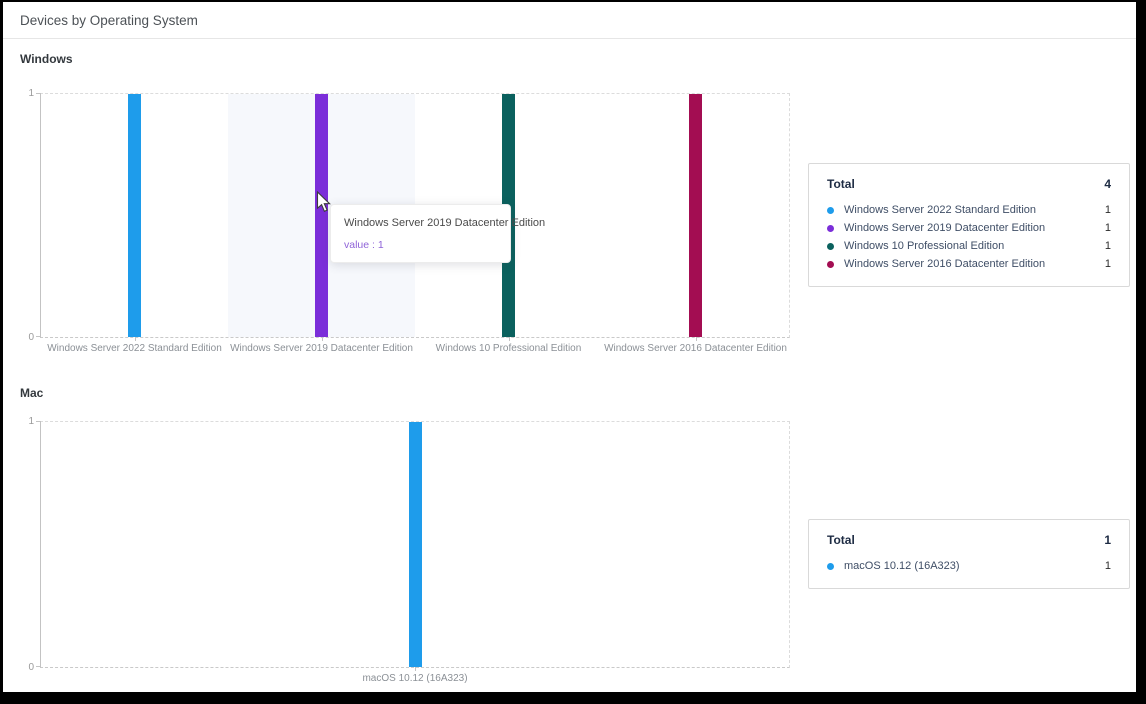 This screenshot has height=704, width=1146. Describe the element at coordinates (445, 223) in the screenshot. I see `tooltip-title: Windows Server 2019 Datacenter Edition` at that location.